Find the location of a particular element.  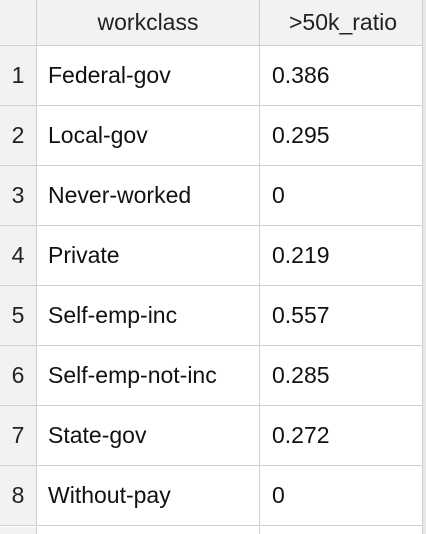

table-row: 3 Never-worked 0 is located at coordinates (213, 196).